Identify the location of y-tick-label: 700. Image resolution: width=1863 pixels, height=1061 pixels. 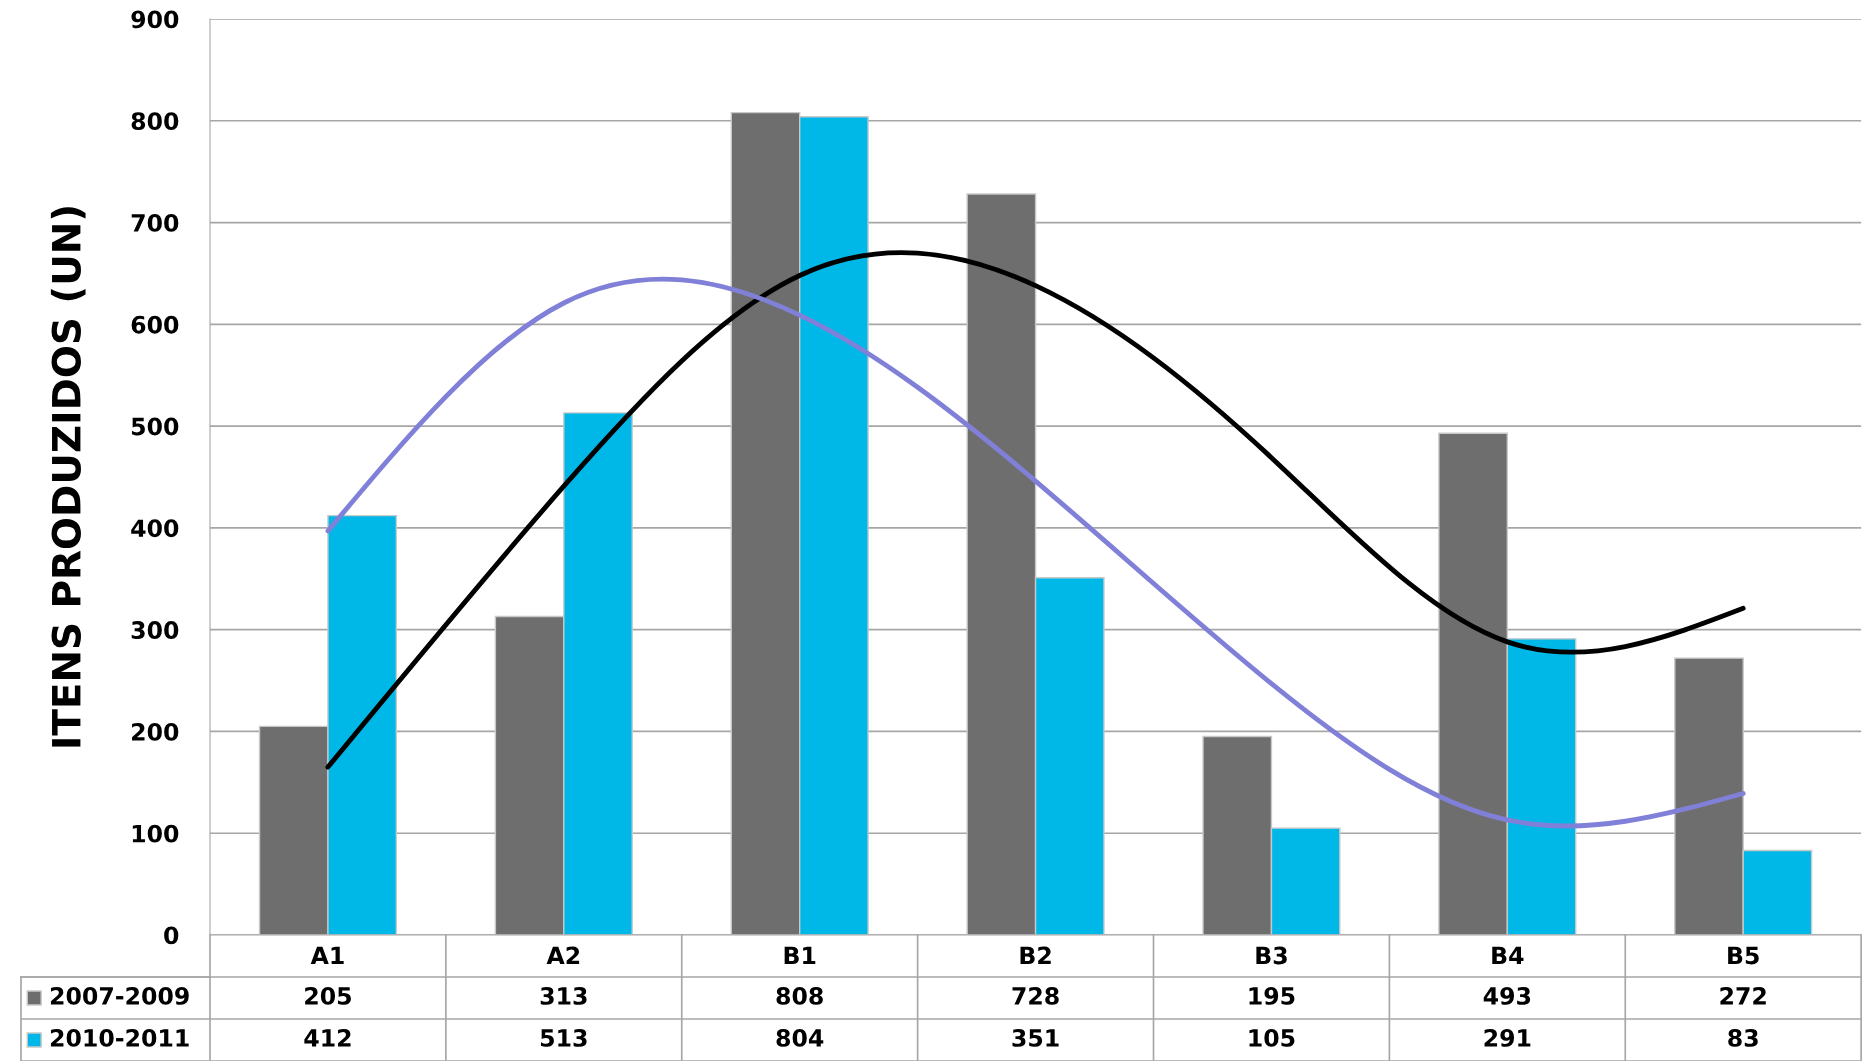
(155, 223).